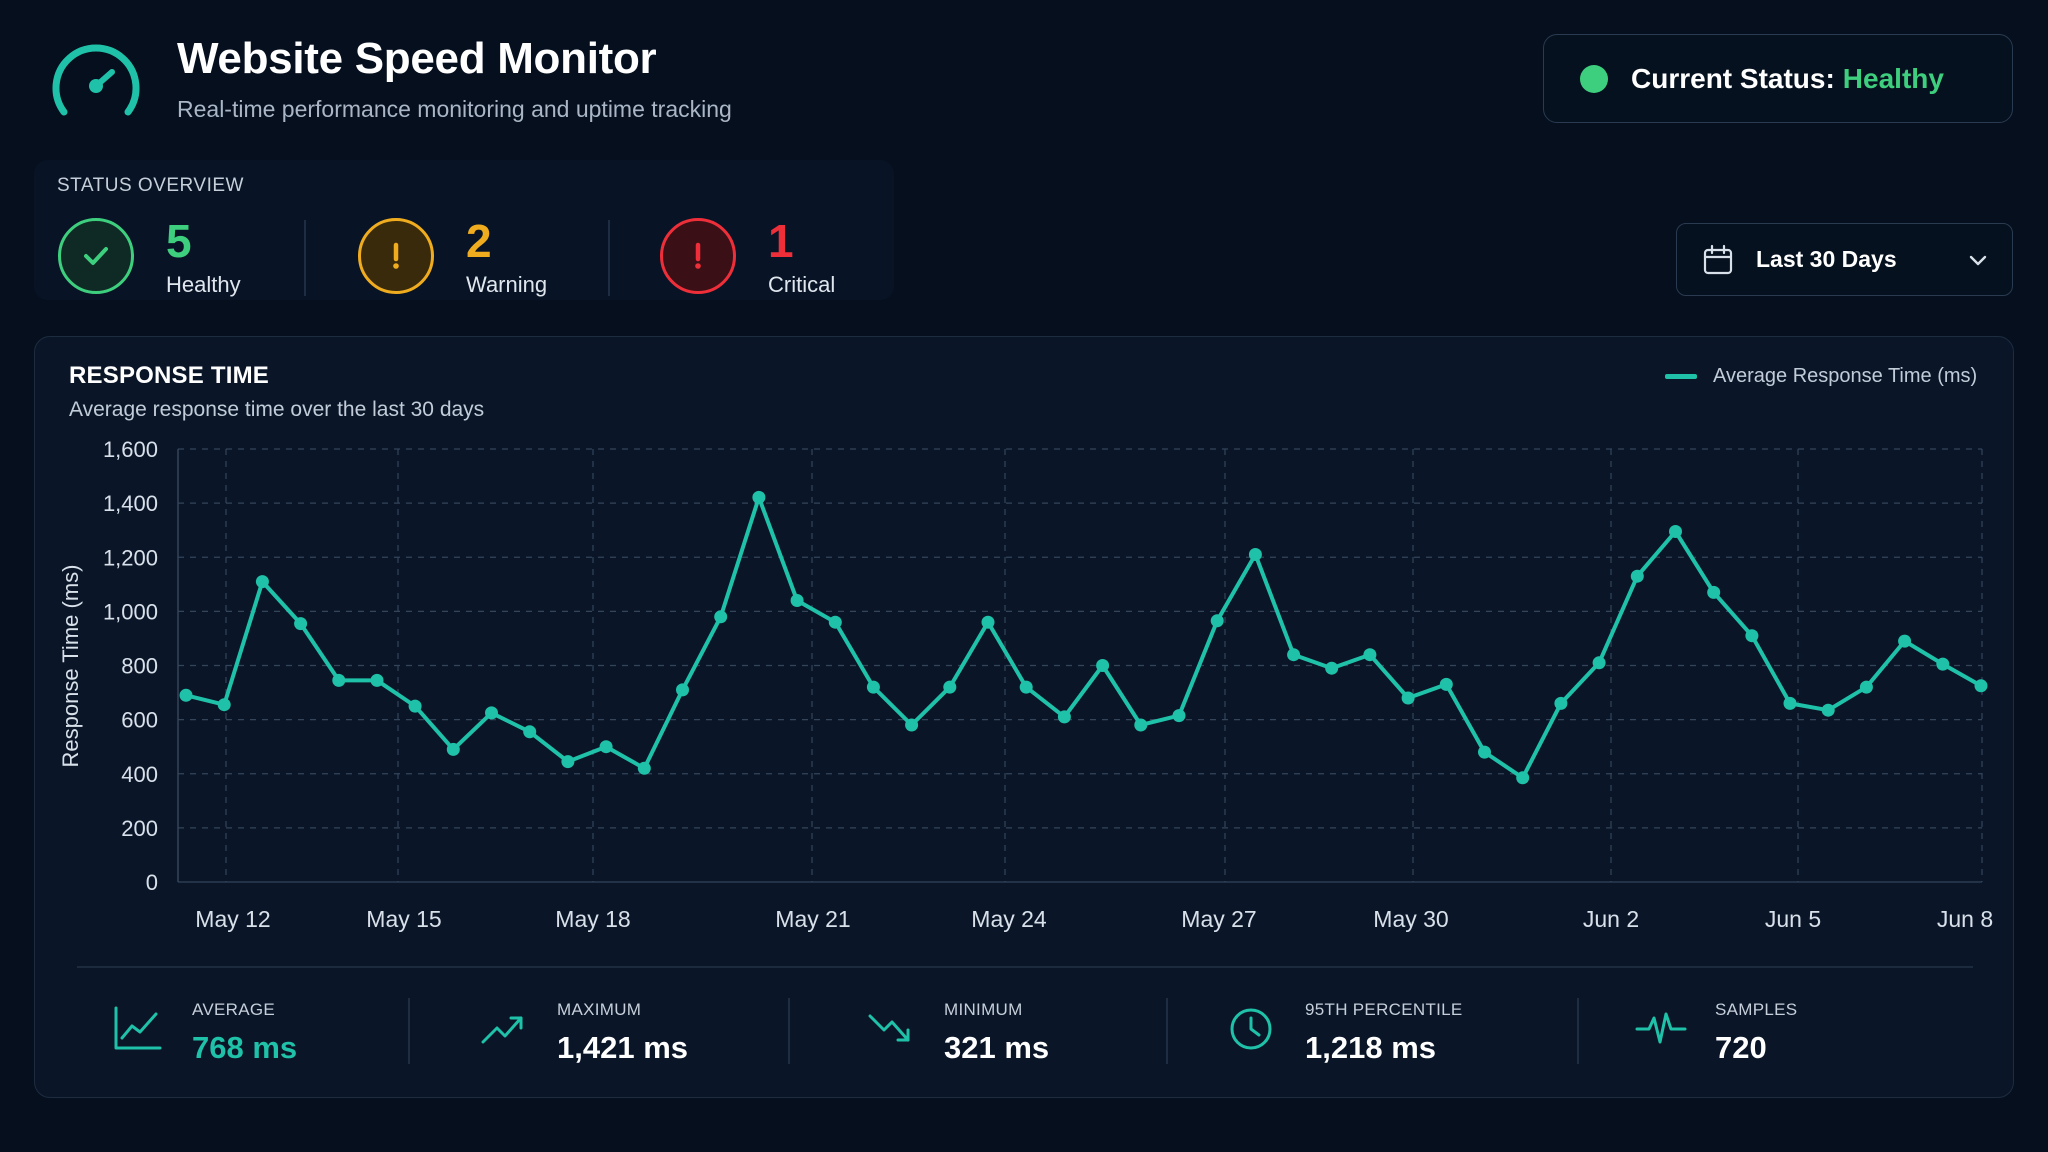 The image size is (2048, 1152). What do you see at coordinates (234, 1009) in the screenshot?
I see `stat-average-label: AVERAGE` at bounding box center [234, 1009].